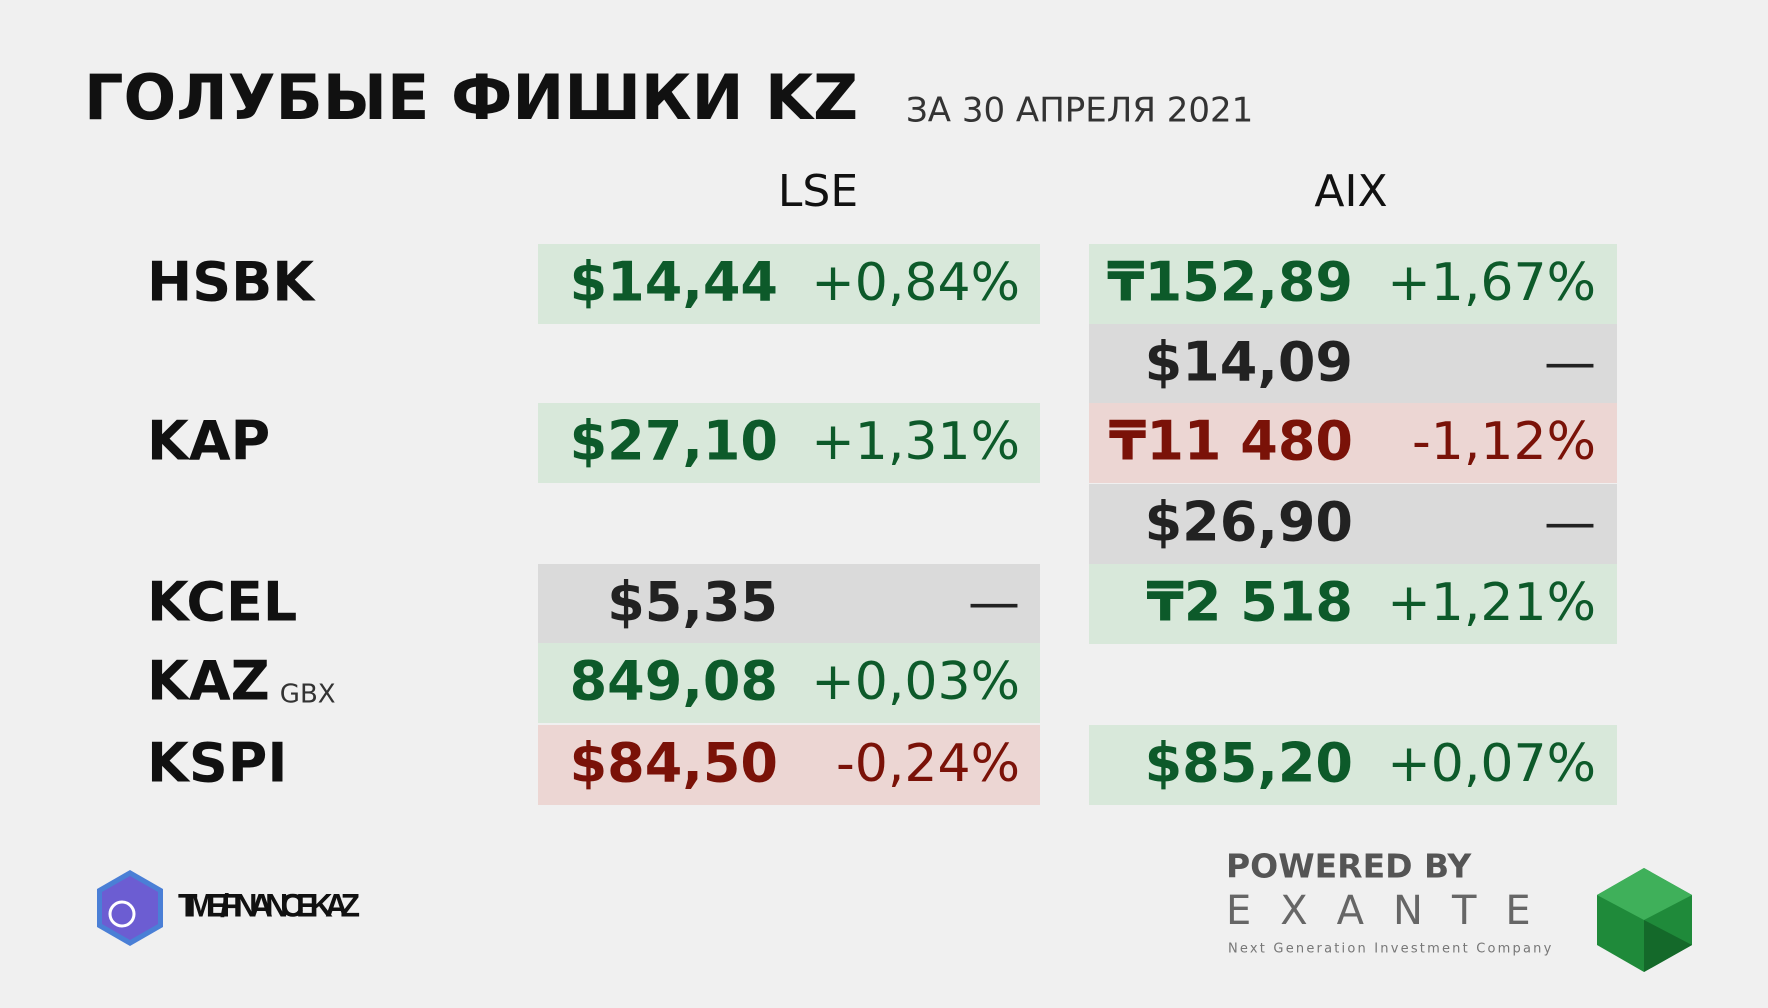  Describe the element at coordinates (231, 282) in the screenshot. I see `ticker: HSBK` at that location.